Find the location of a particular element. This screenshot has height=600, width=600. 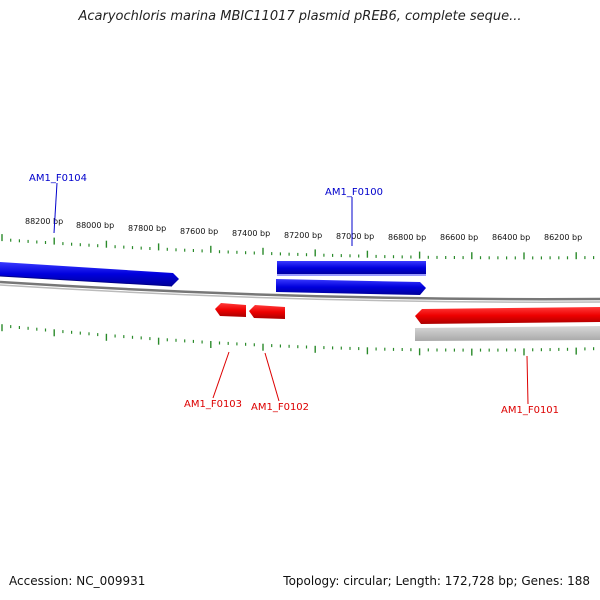

gene-AM1_F0100 is located at coordinates (351, 268).